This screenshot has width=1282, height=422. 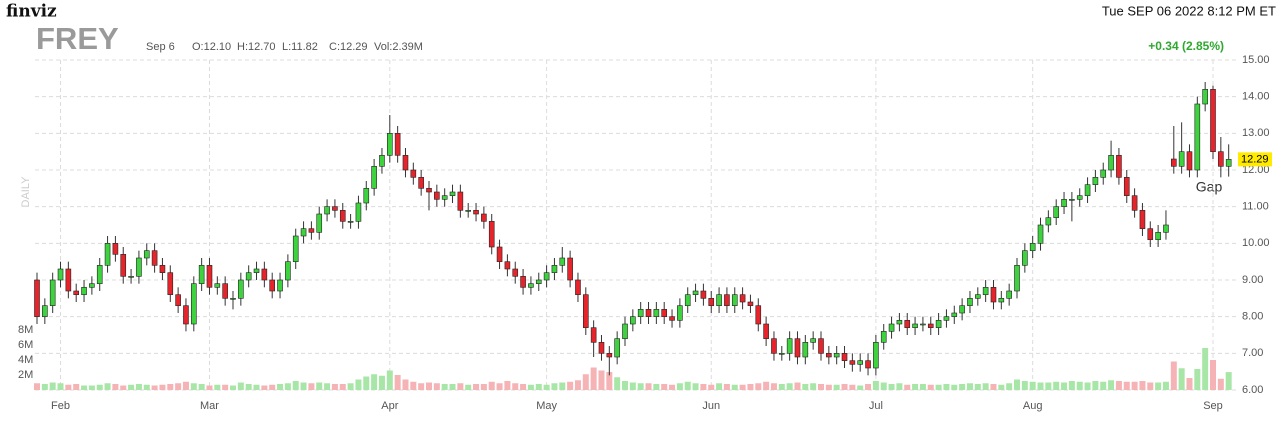 I want to click on x-tick-label: Jul, so click(x=876, y=406).